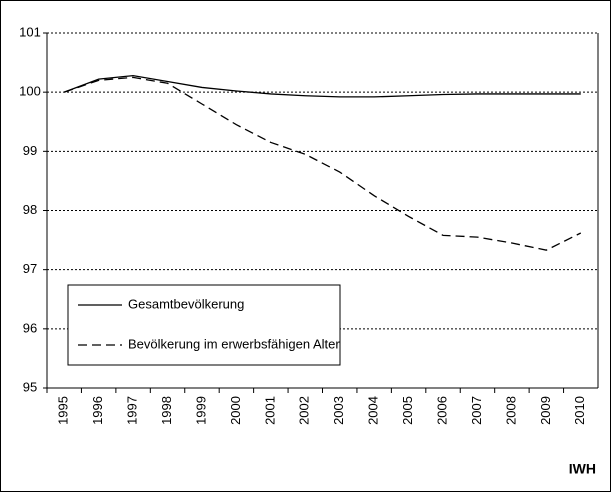 The image size is (612, 493). I want to click on x-tick-label: 2001, so click(269, 410).